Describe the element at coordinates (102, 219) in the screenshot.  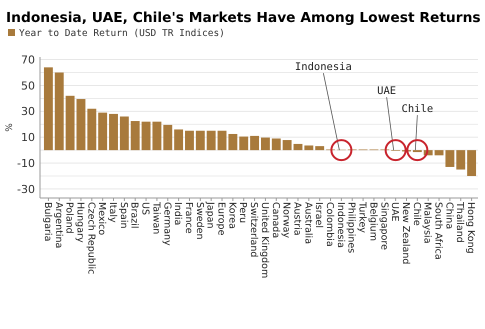
I see `x-tick-label: Mexico` at that location.